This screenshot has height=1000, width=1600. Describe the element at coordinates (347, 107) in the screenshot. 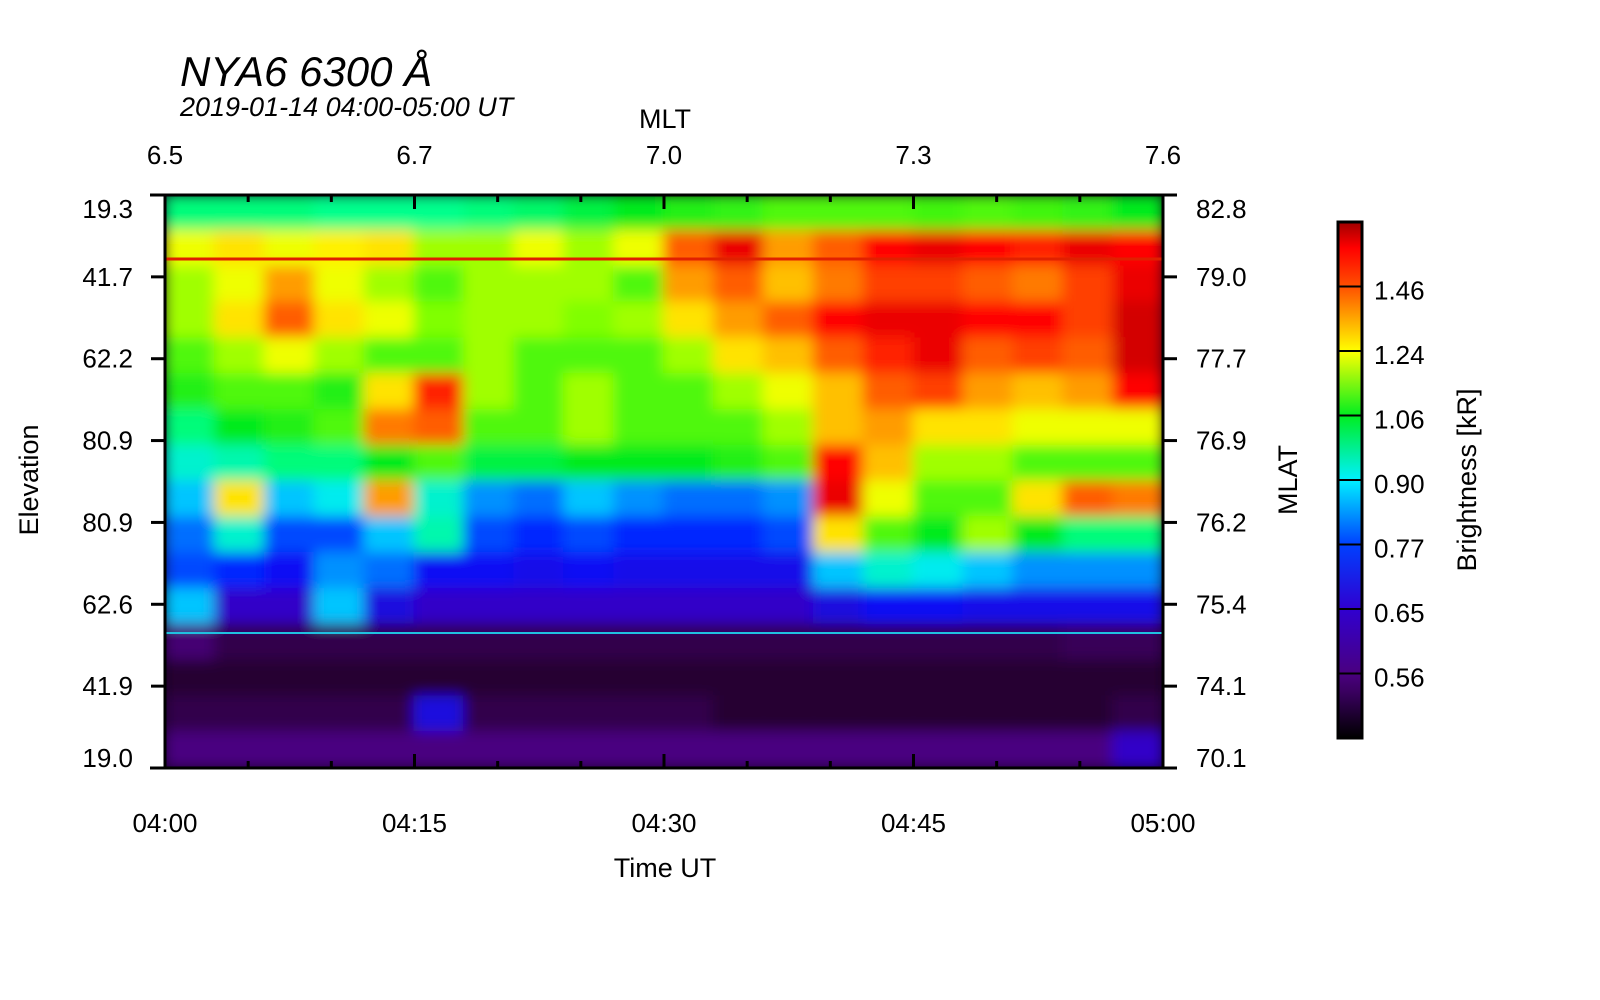

I see `chart-subtitle: 2019-01-14 04:00-05:00 UT` at that location.